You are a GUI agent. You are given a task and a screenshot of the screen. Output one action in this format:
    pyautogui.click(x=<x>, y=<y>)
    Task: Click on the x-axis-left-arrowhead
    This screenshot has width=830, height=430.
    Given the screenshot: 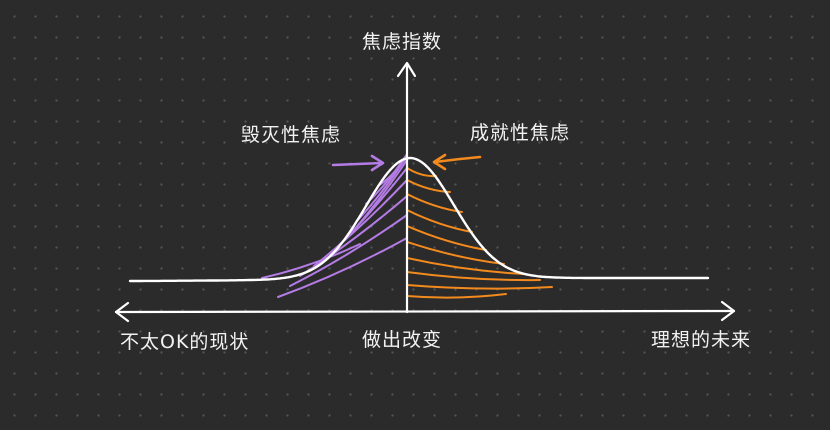 What is the action you would take?
    pyautogui.click(x=122, y=312)
    